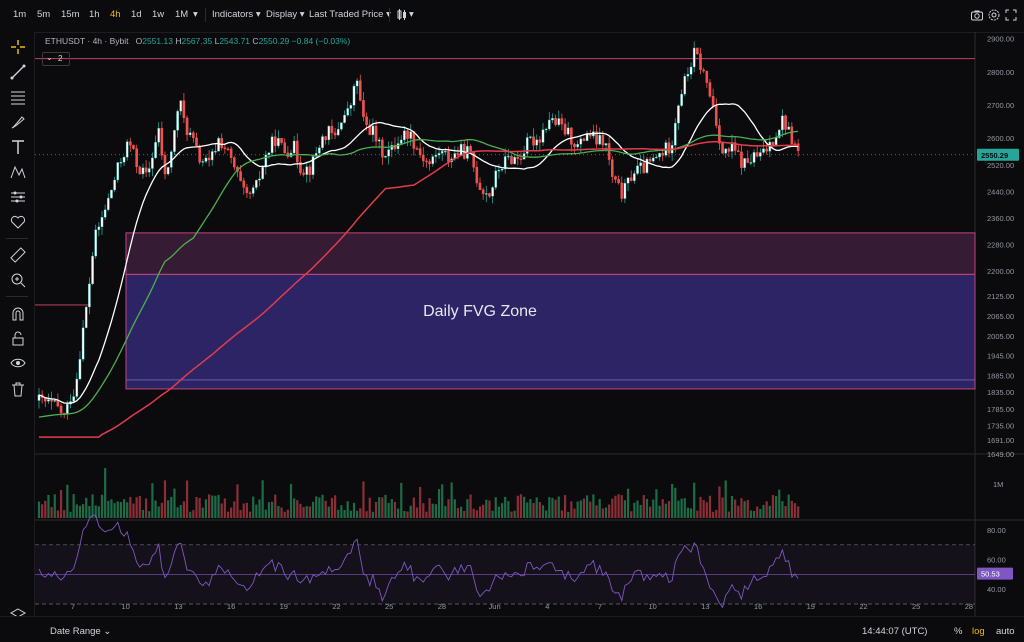  I want to click on camera-icon, so click(977, 15).